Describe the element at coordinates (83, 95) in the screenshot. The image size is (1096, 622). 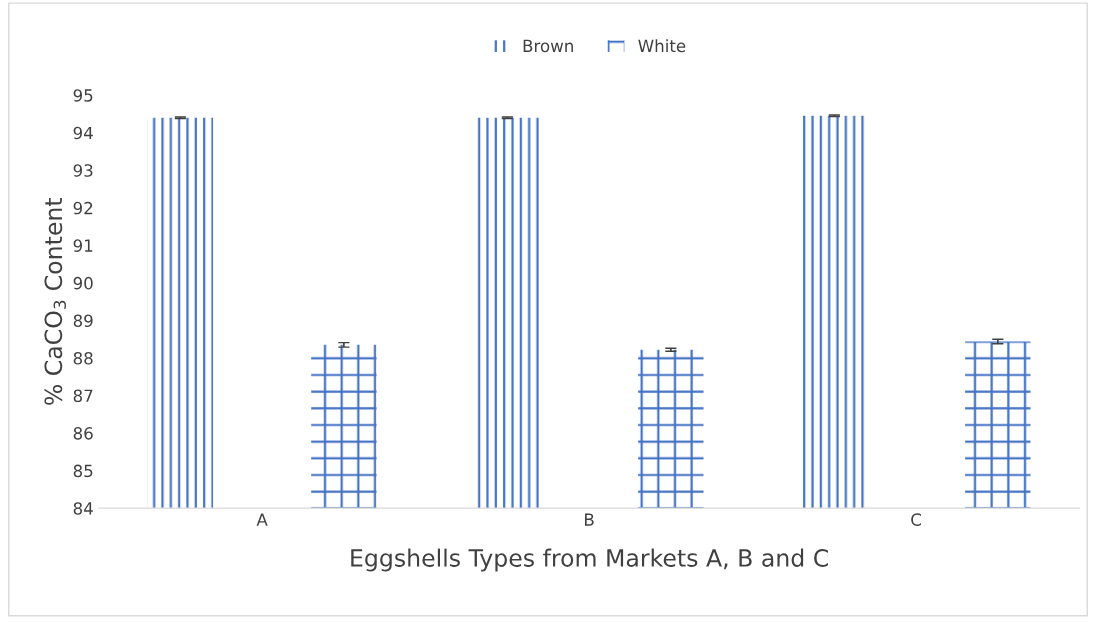
I see `y-tick-label: 95` at that location.